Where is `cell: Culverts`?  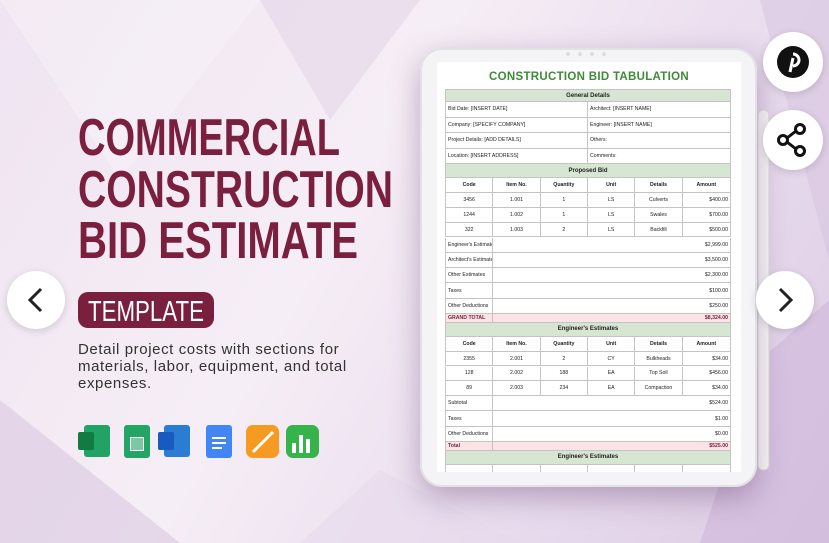
cell: Culverts is located at coordinates (659, 200).